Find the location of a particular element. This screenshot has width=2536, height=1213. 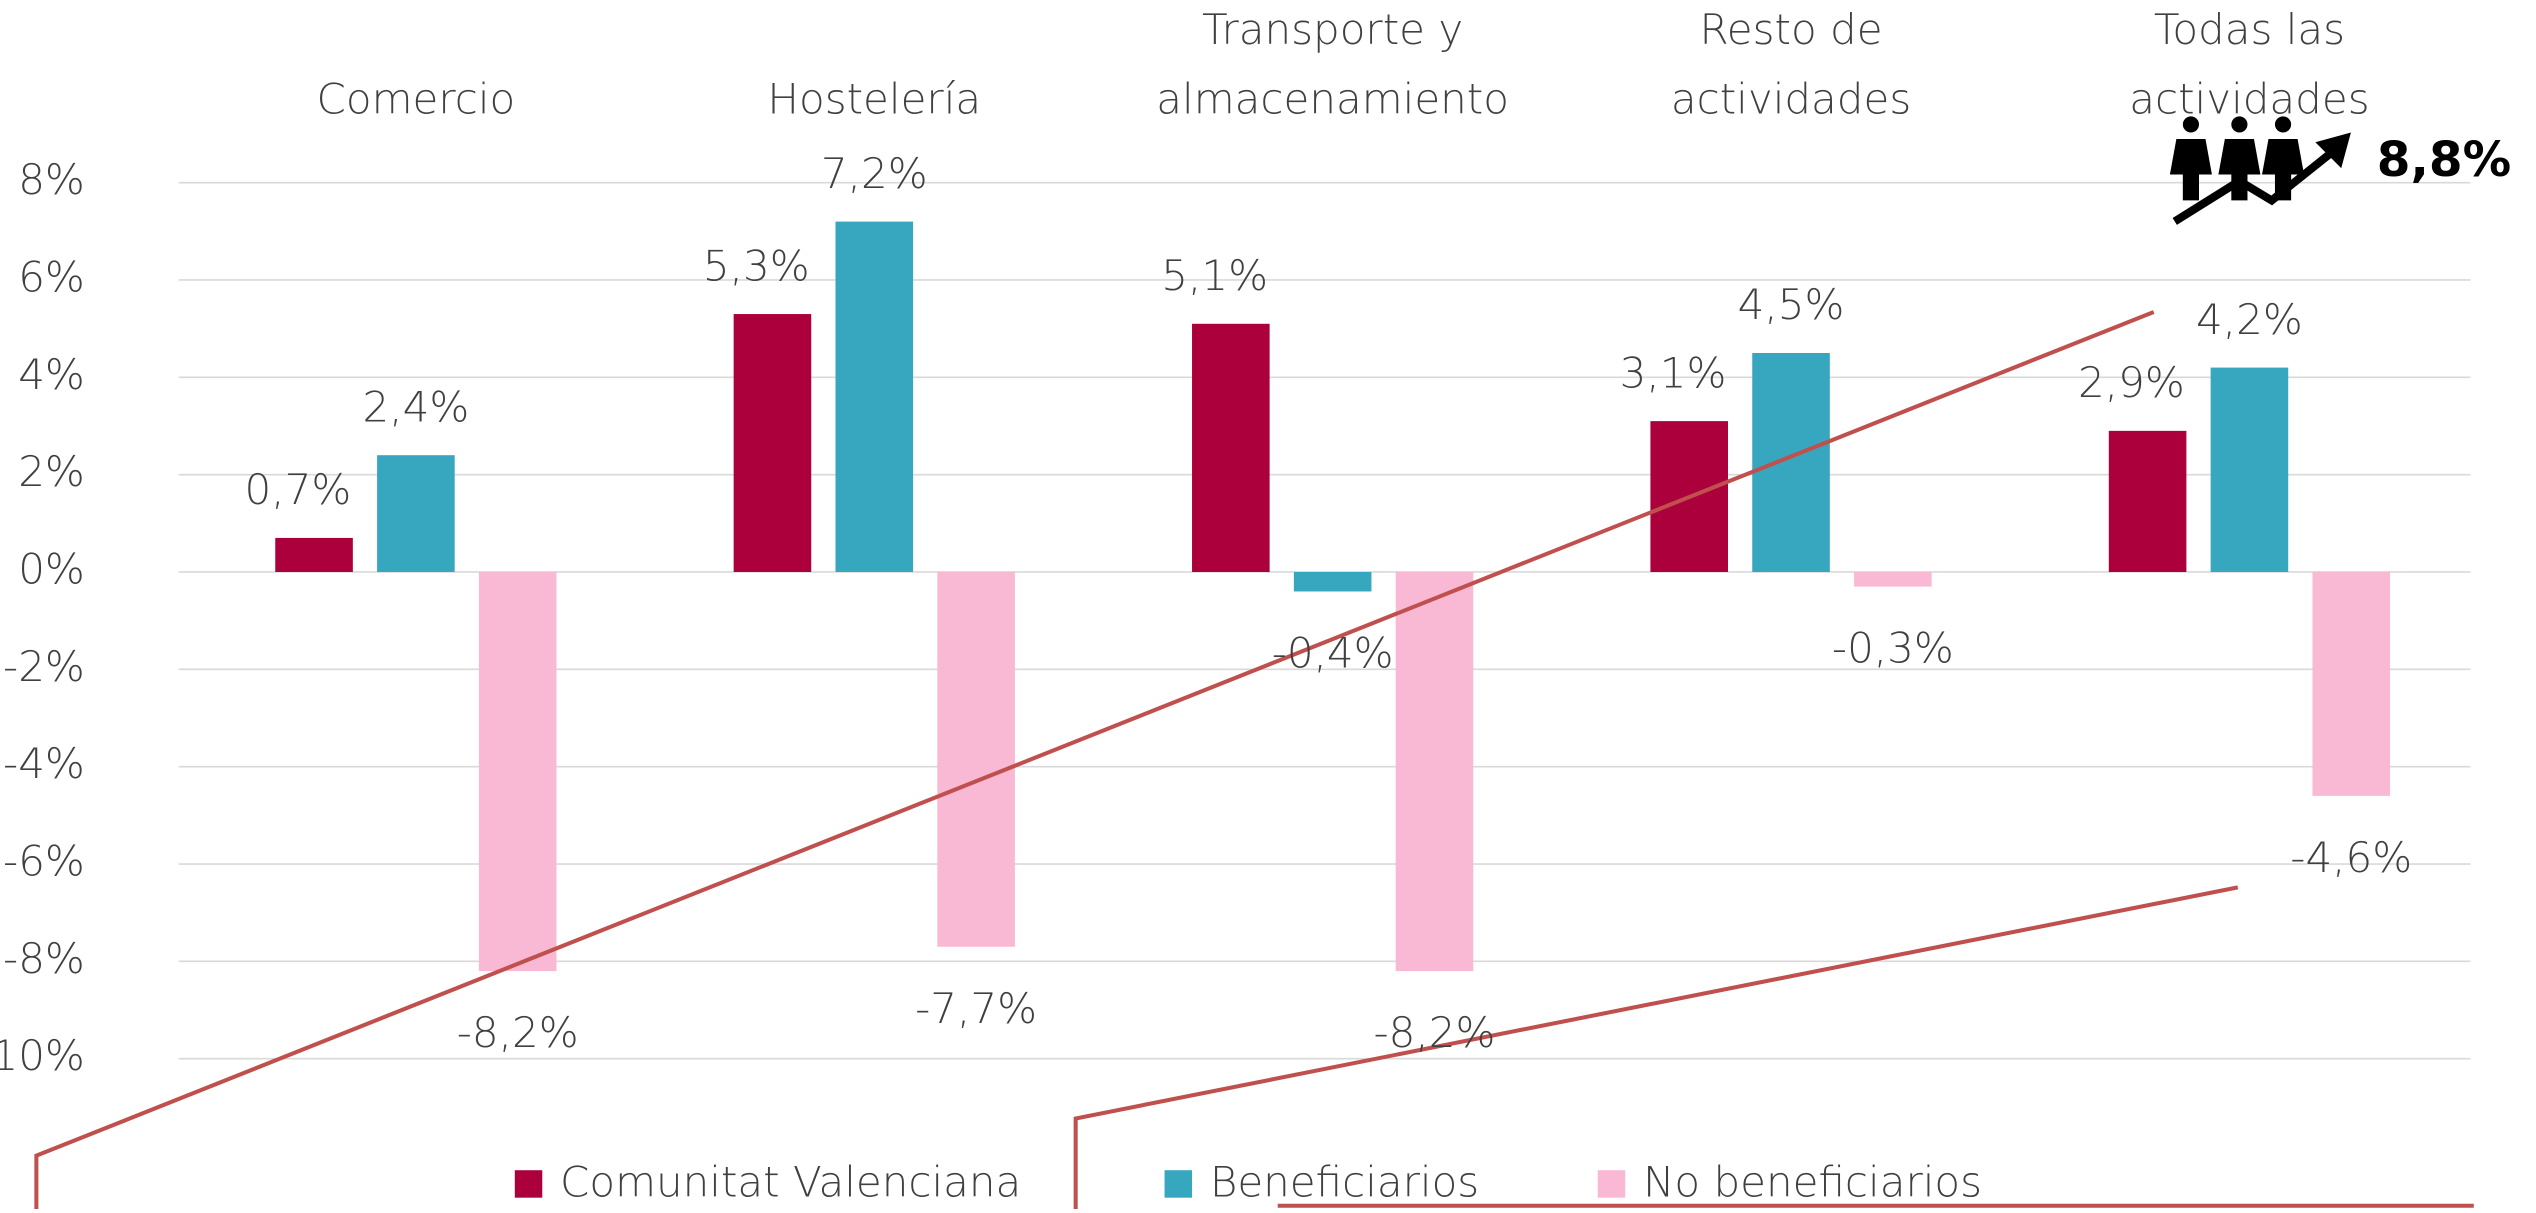

data-label: -0,3% is located at coordinates (1893, 648).